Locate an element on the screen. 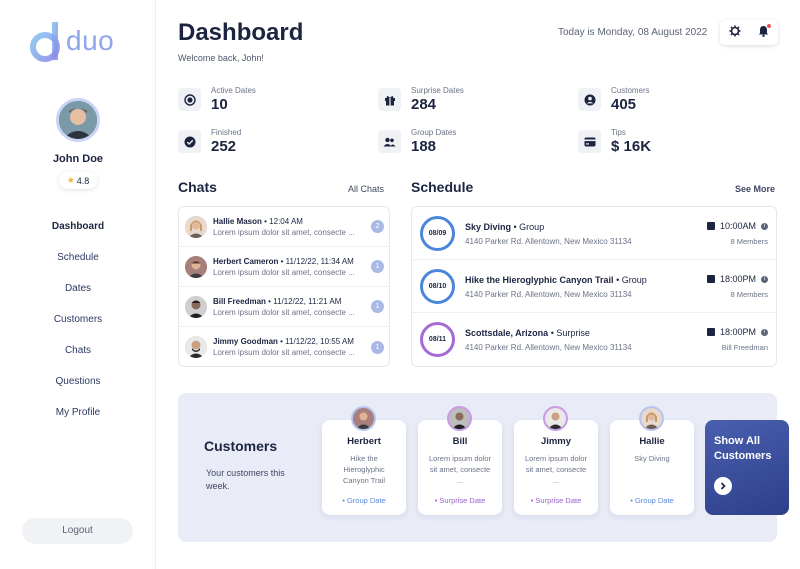 Image resolution: width=800 pixels, height=569 pixels. chat-time: • 11/12/22, 10:55 AM is located at coordinates (317, 341).